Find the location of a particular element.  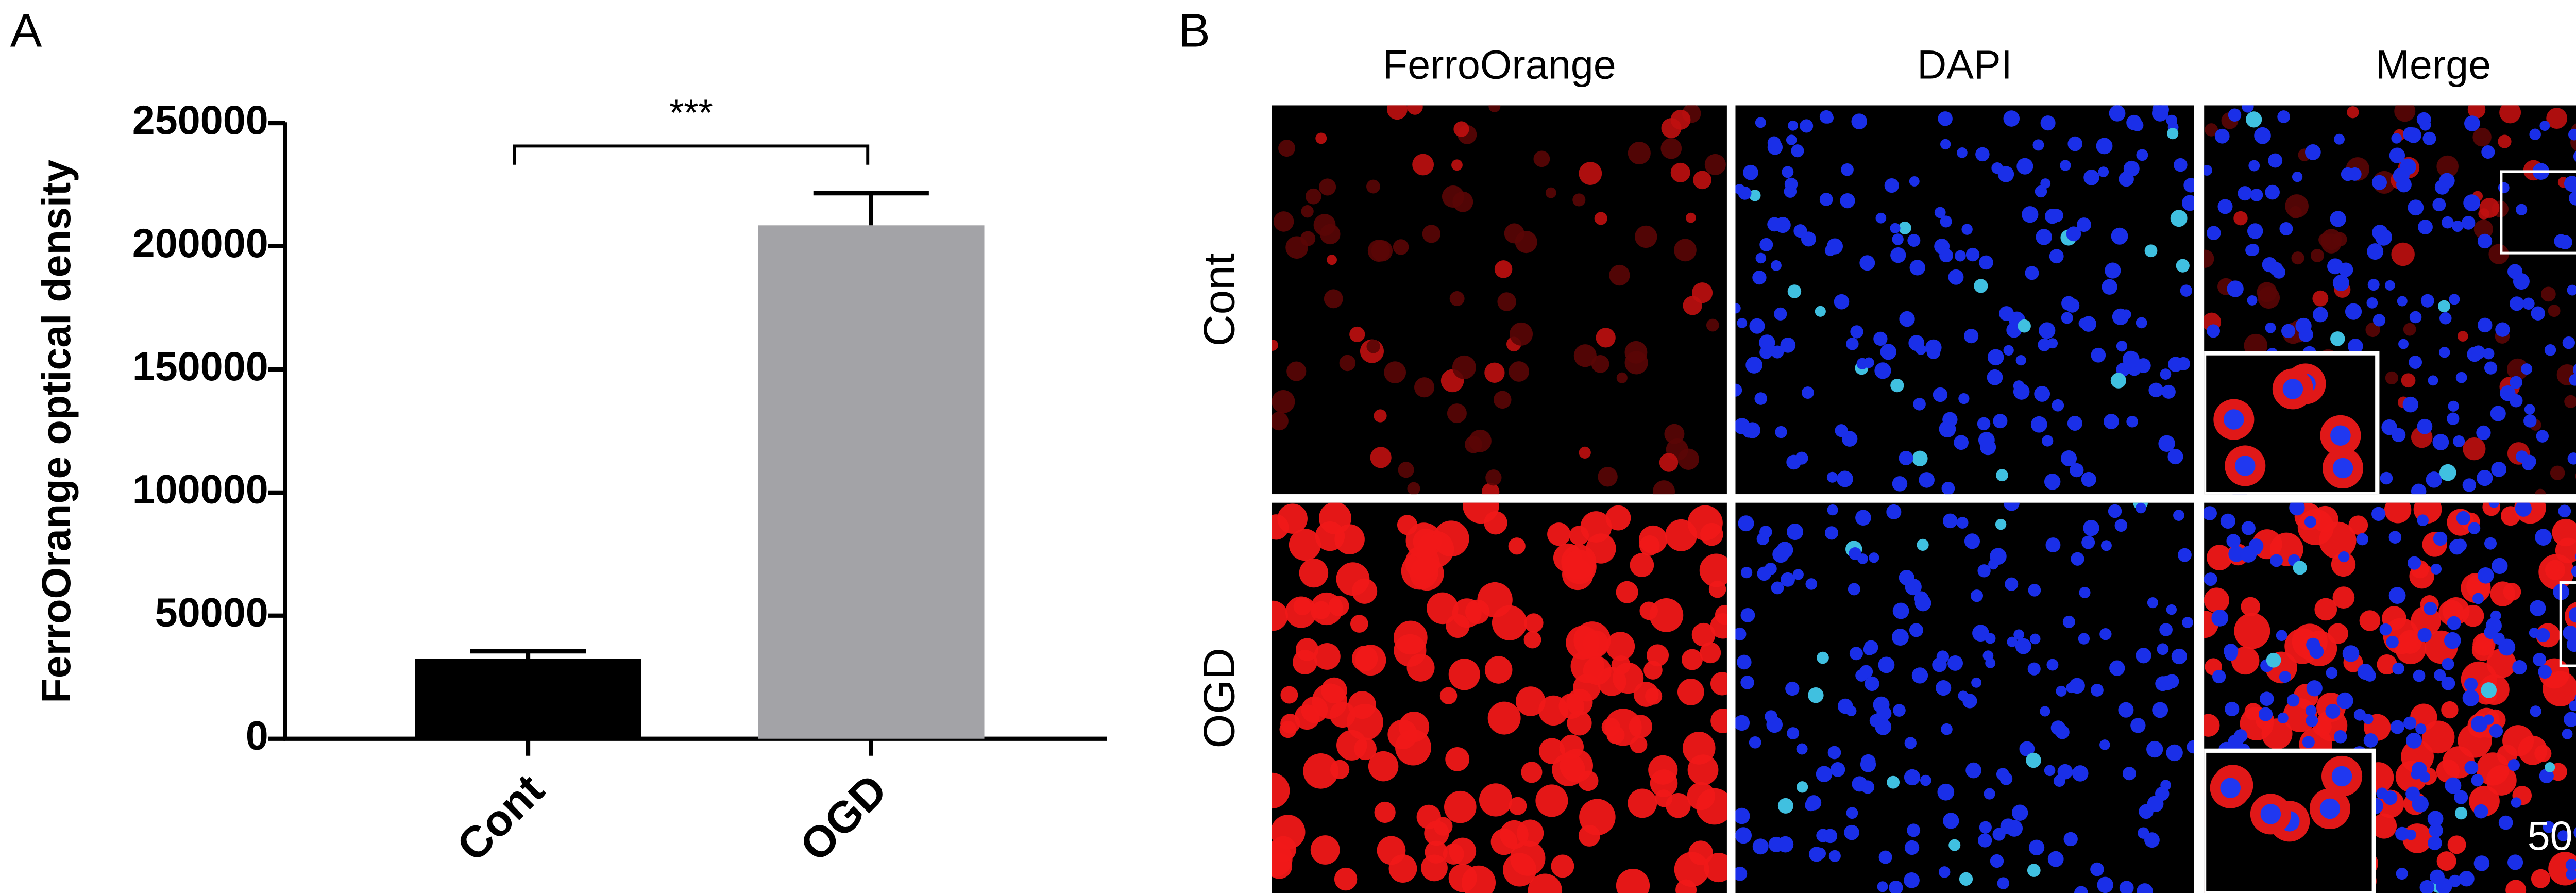

x-tick-label: Cont is located at coordinates (500, 818).